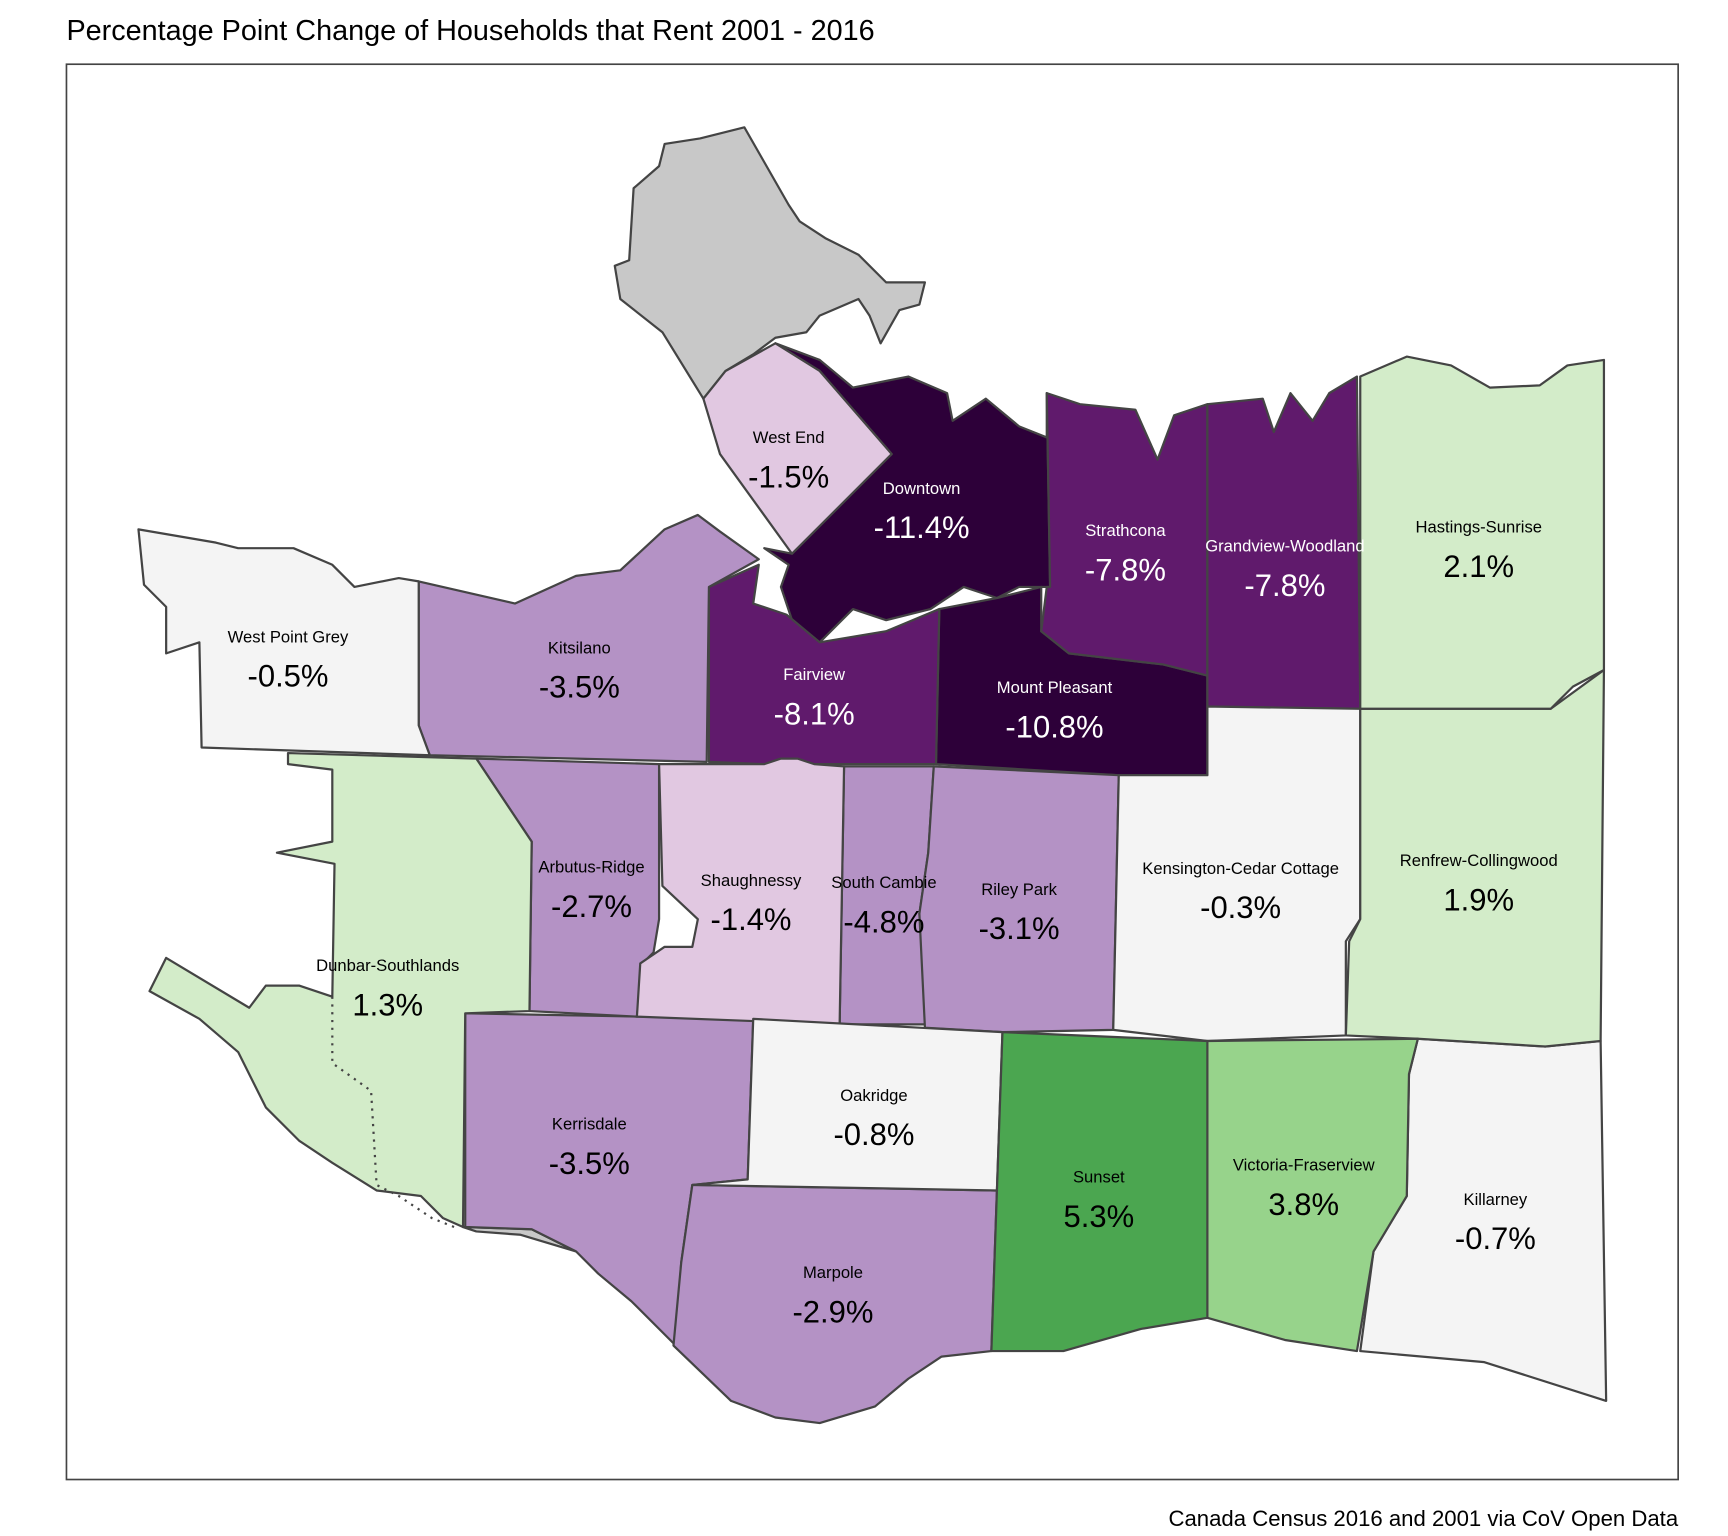 The height and width of the screenshot is (1536, 1728). What do you see at coordinates (833, 1272) in the screenshot?
I see `region-name-label: Marpole` at bounding box center [833, 1272].